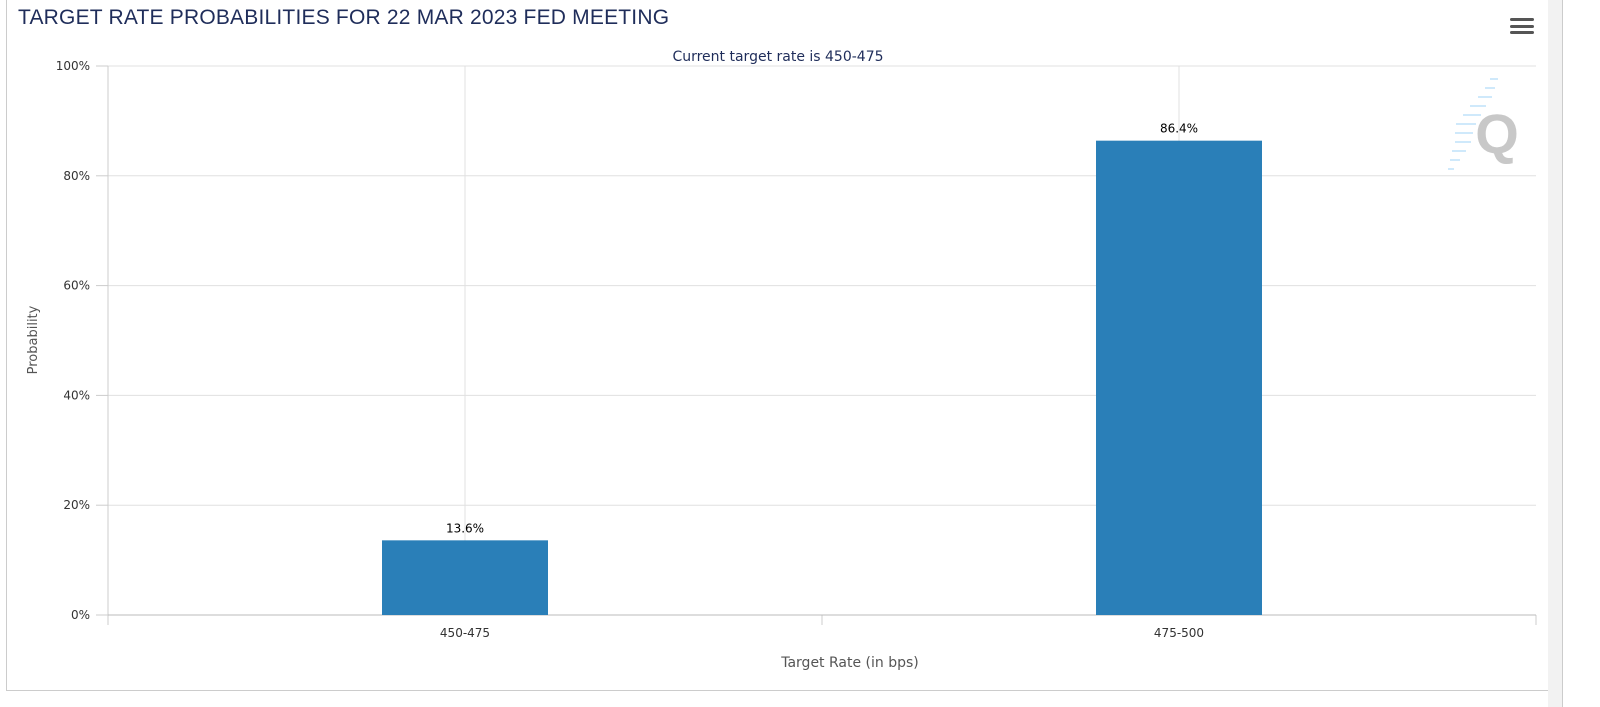  I want to click on x-axis-title: Target Rate (in bps), so click(849, 663).